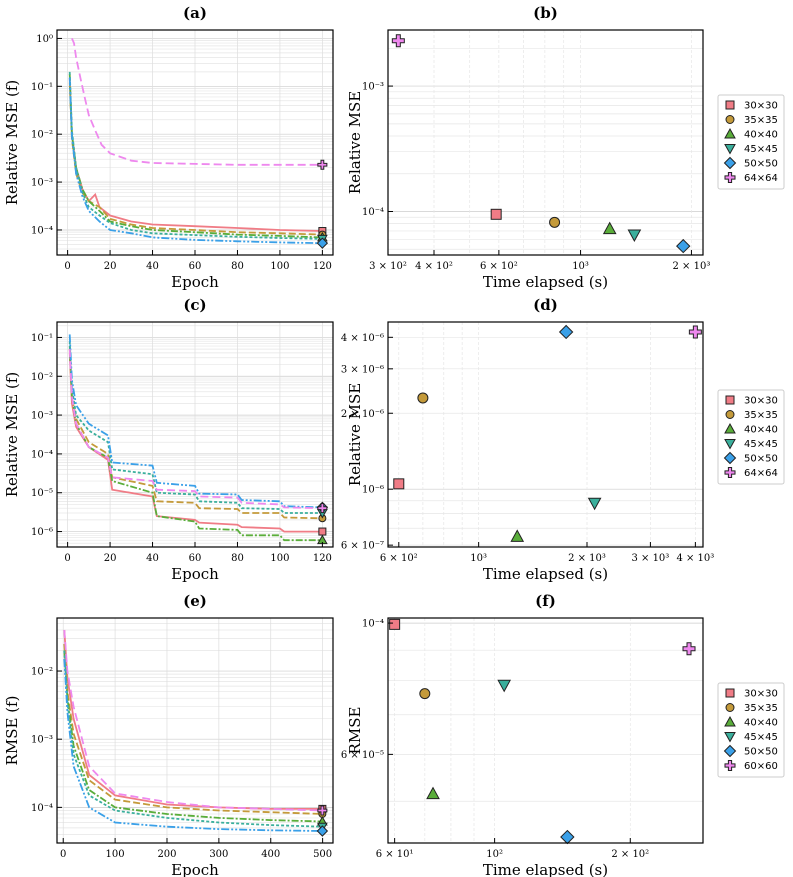 This screenshot has height=877, width=793. I want to click on x-tick-label: 2 × 10², so click(630, 854).